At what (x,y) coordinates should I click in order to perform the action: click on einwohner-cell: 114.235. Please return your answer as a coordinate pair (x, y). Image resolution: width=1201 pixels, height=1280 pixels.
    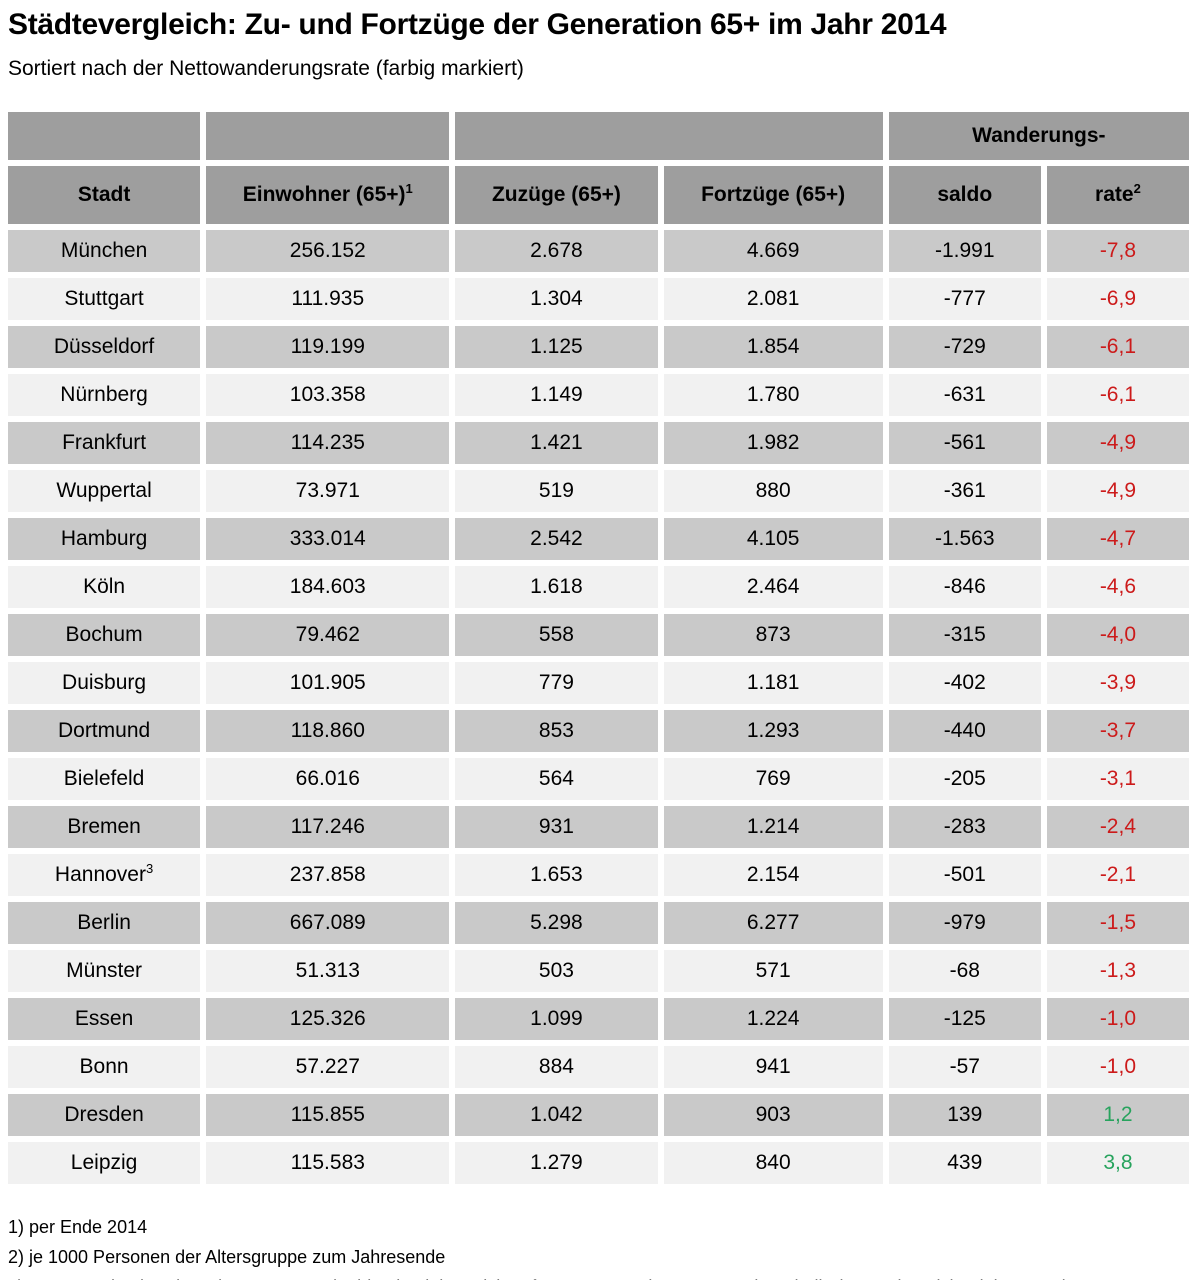
    Looking at the image, I should click on (328, 443).